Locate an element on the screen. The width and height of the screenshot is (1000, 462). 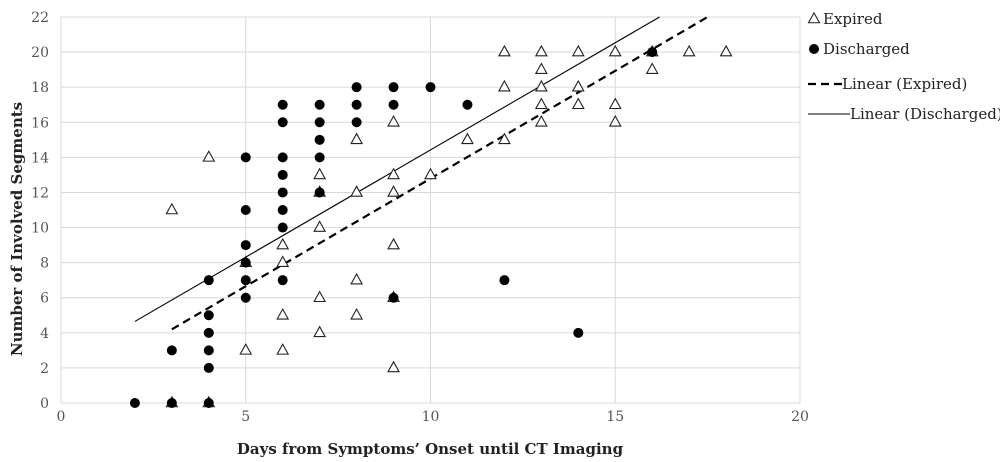
y-tick-label: 22 is located at coordinates (40, 18).